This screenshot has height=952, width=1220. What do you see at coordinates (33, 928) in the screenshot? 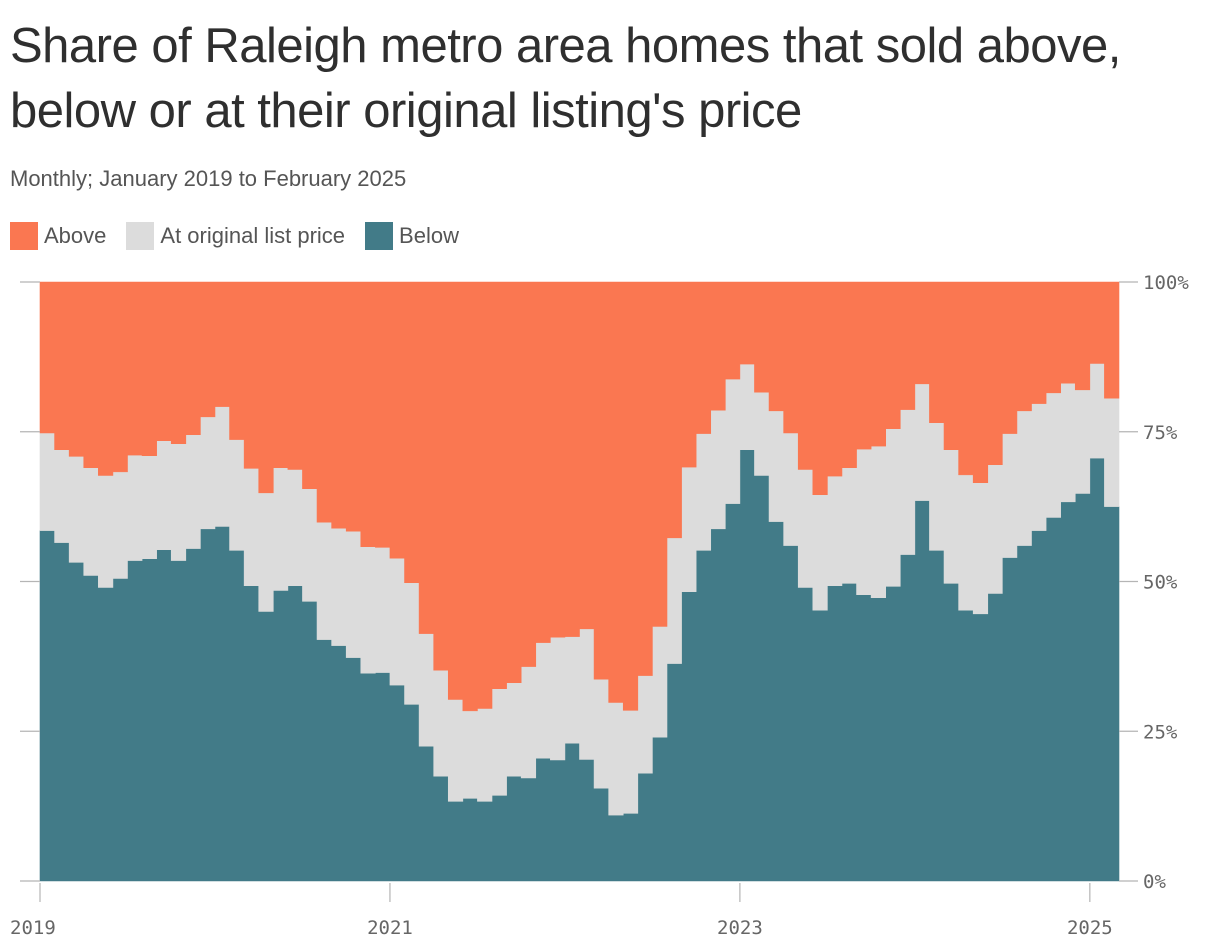
I see `x-tick-label-2019: 2019` at bounding box center [33, 928].